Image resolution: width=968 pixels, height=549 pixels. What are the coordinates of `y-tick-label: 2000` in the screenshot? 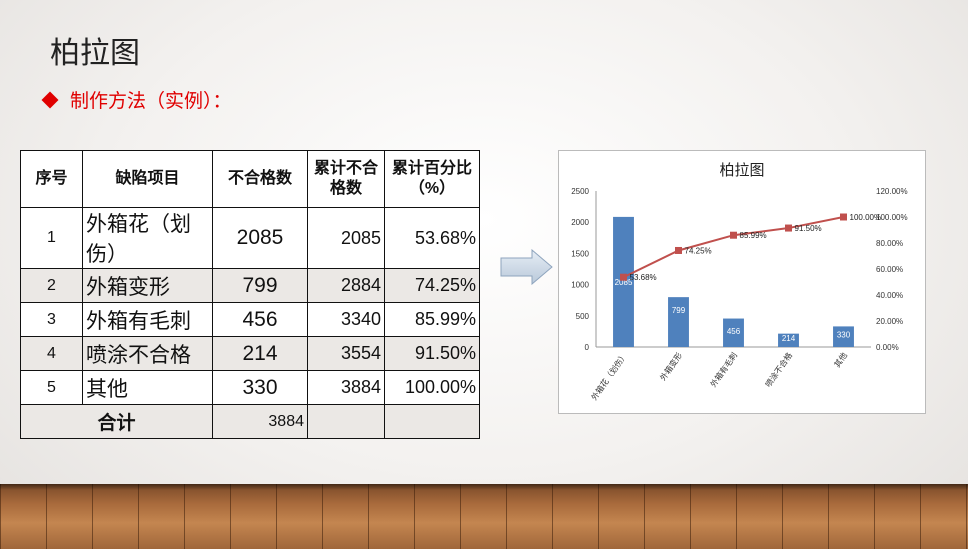 It's located at (580, 222).